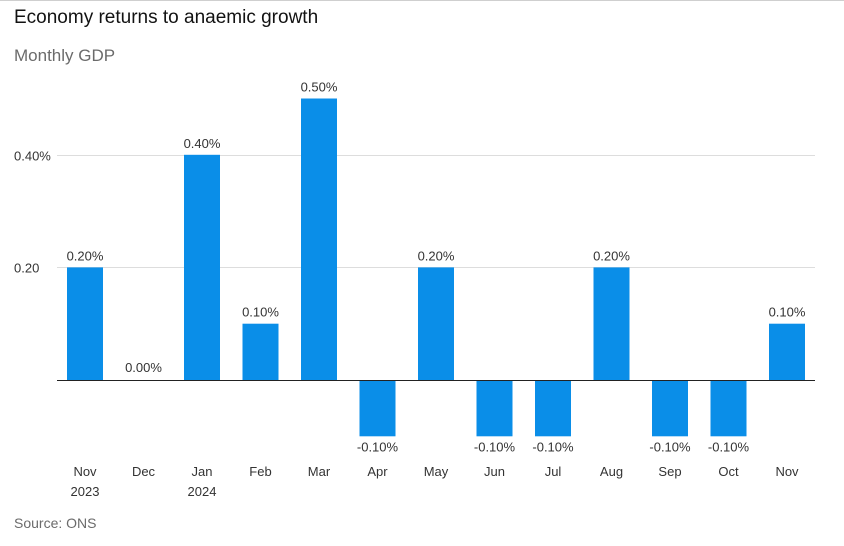  Describe the element at coordinates (65, 55) in the screenshot. I see `chart-subtitle: Monthly GDP` at that location.